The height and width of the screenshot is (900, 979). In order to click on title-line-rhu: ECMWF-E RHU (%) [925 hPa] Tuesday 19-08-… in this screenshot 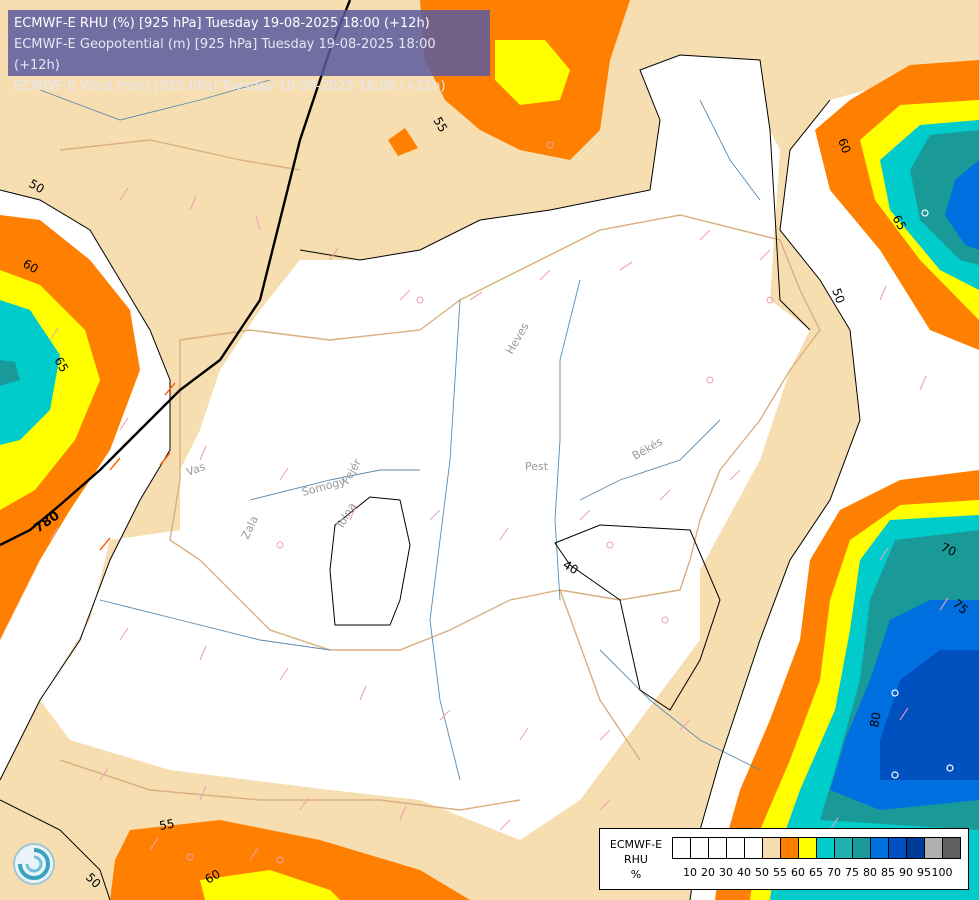, I will do `click(222, 23)`.